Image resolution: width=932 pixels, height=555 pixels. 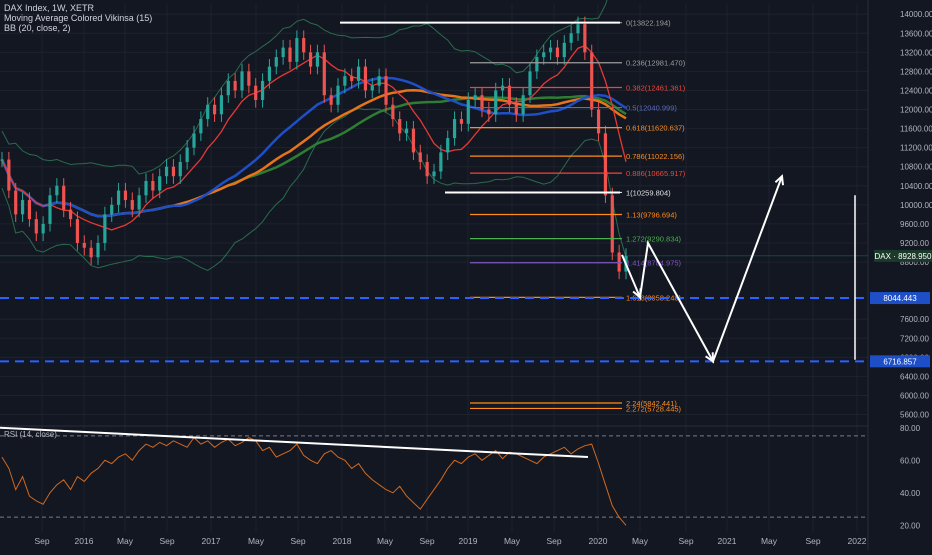 I want to click on price-tick-label: 10000.00, so click(x=916, y=205).